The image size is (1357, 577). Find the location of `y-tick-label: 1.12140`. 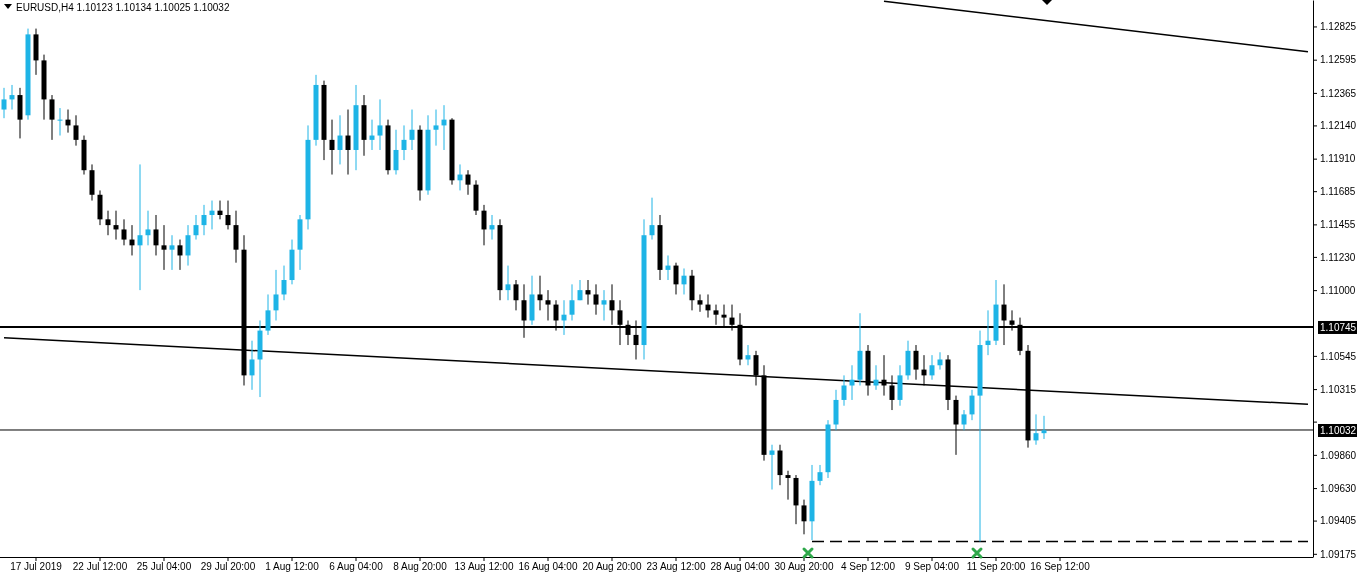

y-tick-label: 1.12140 is located at coordinates (1338, 126).